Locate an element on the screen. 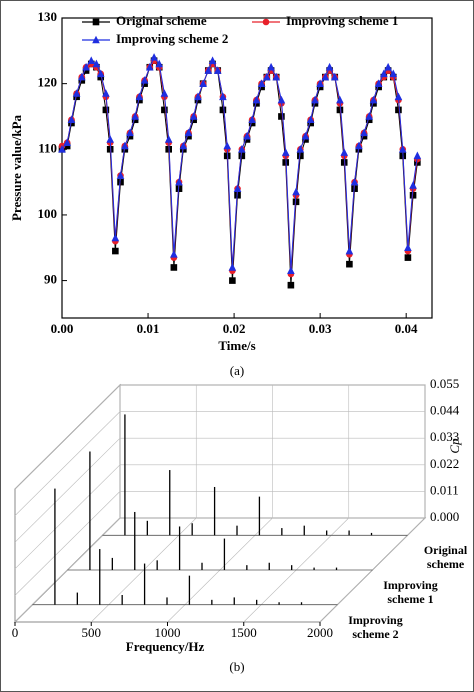 The image size is (474, 692). legend-label: Original scheme is located at coordinates (161, 20).